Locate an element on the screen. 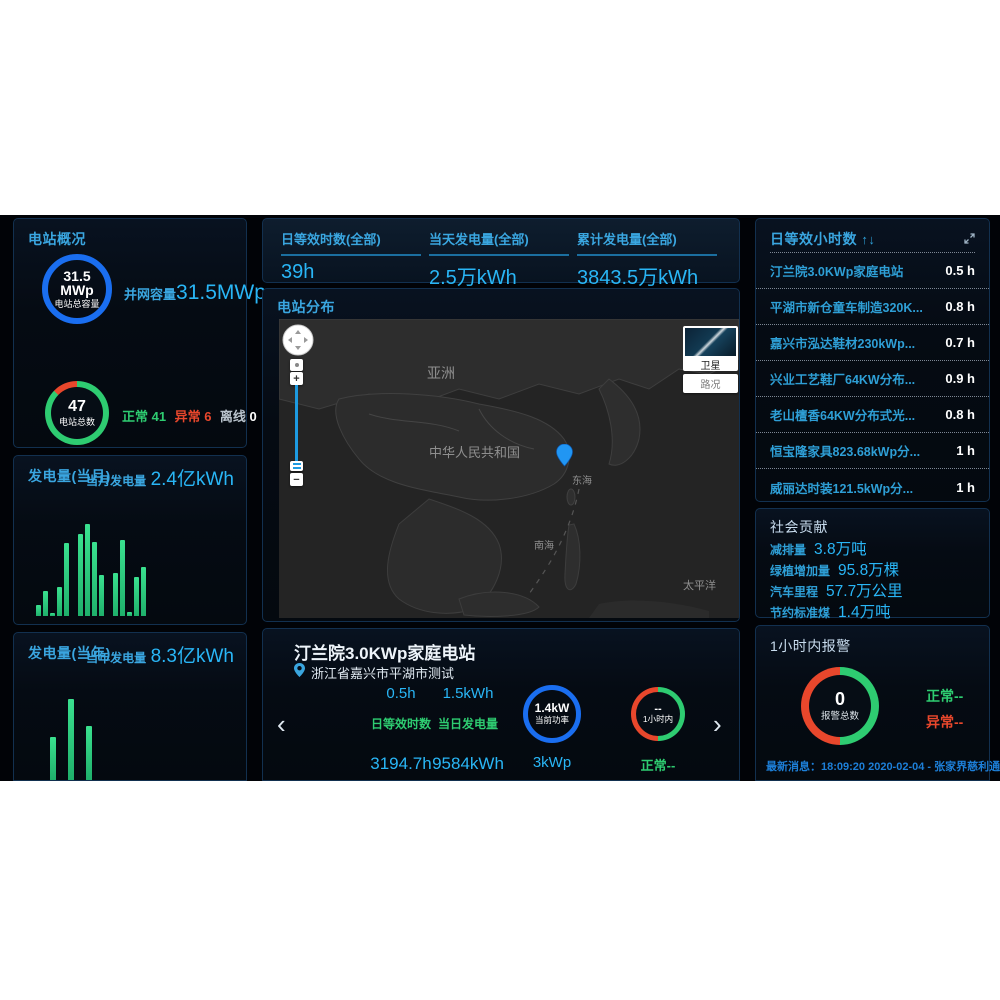  header-divider is located at coordinates (872, 252).